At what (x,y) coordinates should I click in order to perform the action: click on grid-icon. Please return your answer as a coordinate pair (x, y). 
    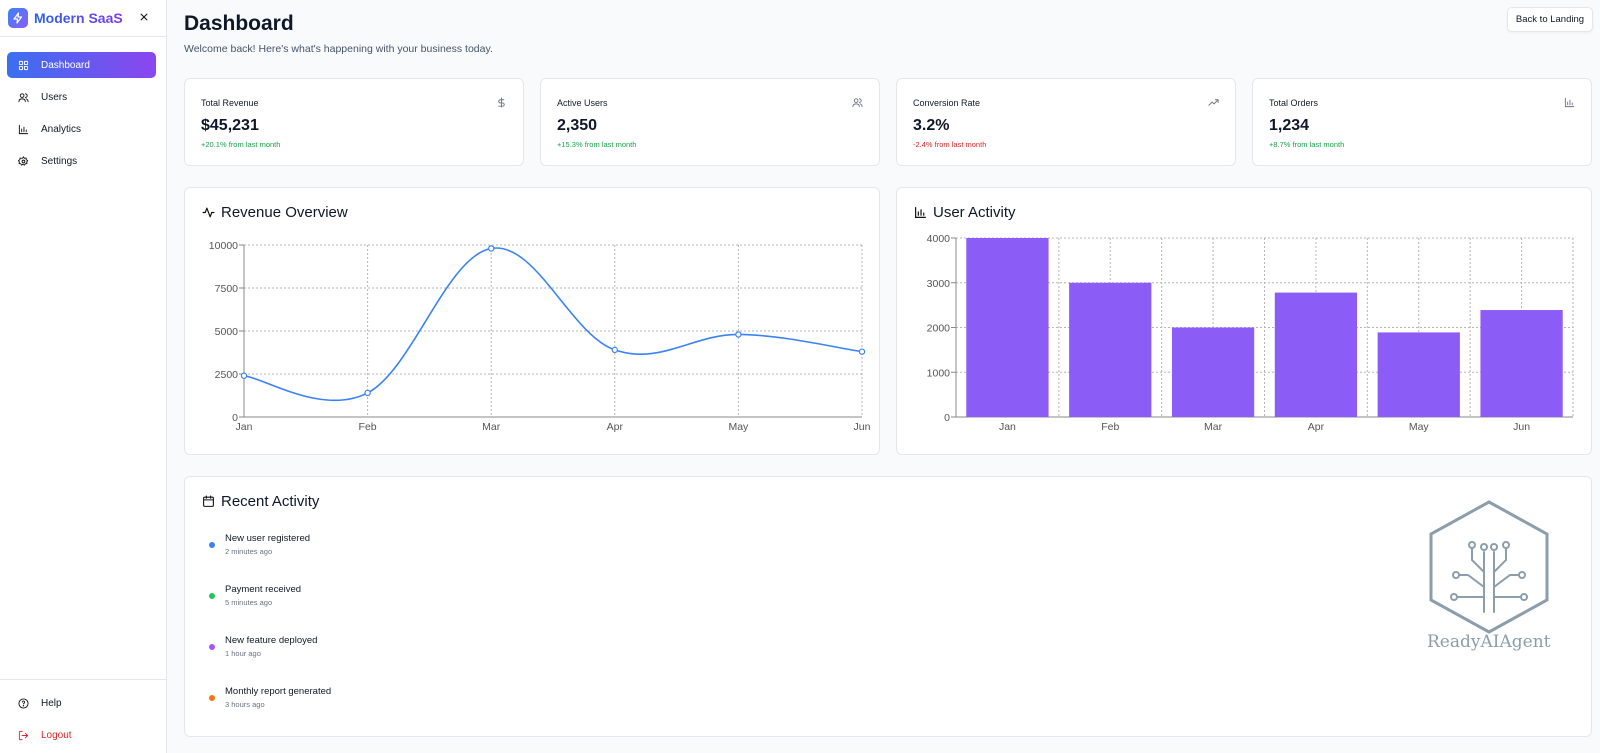
    Looking at the image, I should click on (23, 65).